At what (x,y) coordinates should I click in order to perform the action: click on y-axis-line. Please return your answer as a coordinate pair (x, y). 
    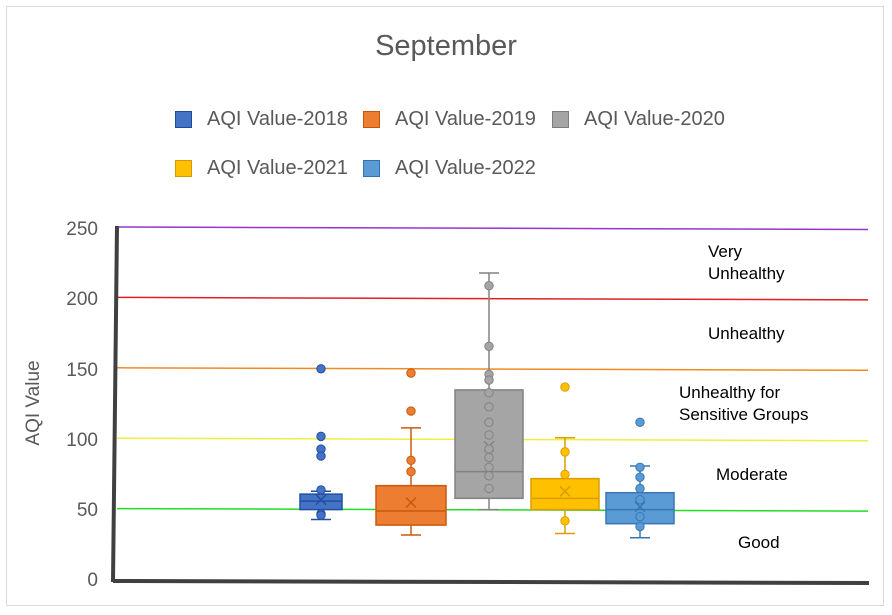
    Looking at the image, I should click on (115, 404).